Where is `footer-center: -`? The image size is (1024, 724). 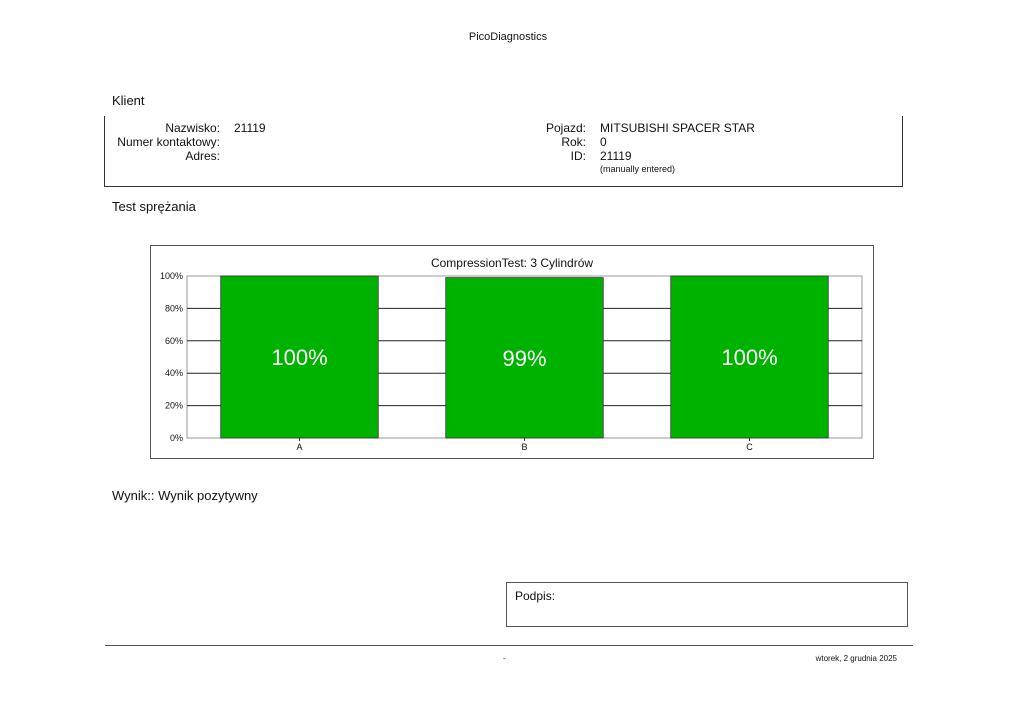
footer-center: - is located at coordinates (504, 658).